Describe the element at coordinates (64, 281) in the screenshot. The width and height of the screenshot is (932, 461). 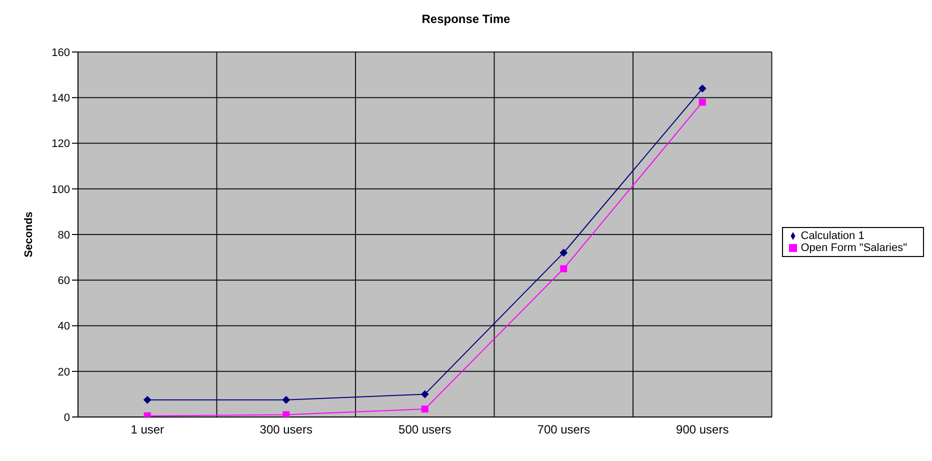
I see `y-tick-label: 60` at that location.